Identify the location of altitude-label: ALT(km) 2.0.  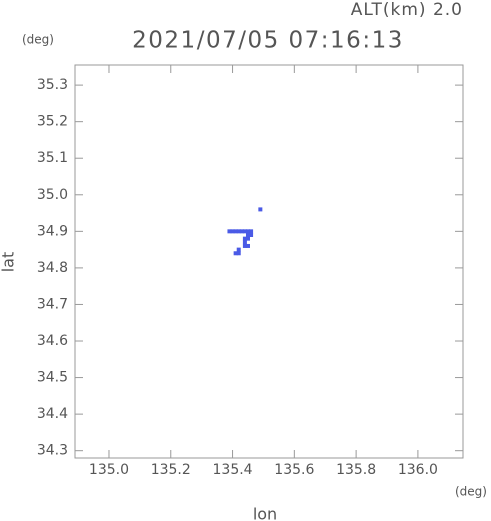
(407, 10).